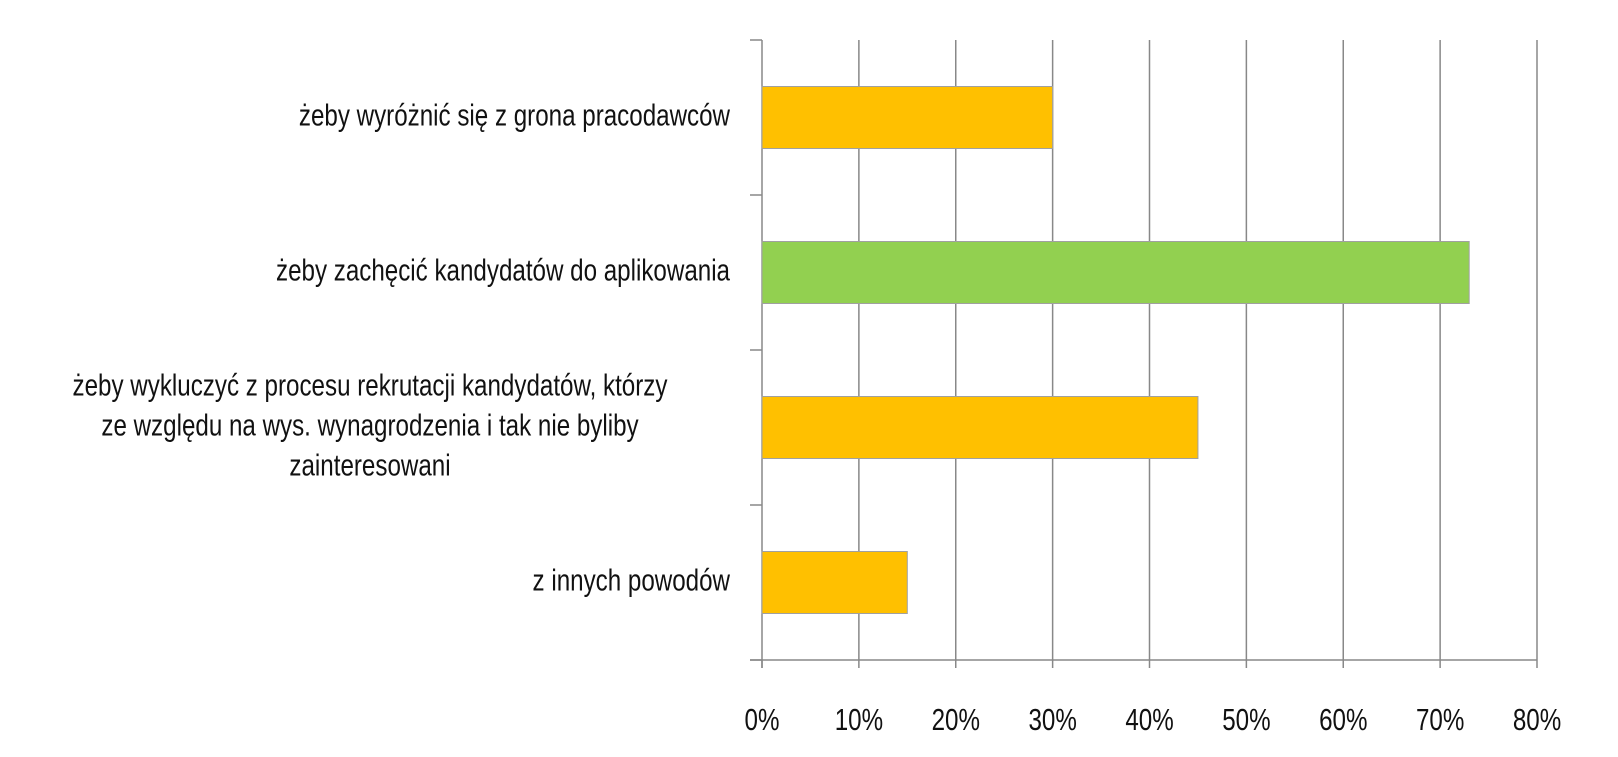  Describe the element at coordinates (1052, 719) in the screenshot. I see `x-tick-label: 30%` at that location.